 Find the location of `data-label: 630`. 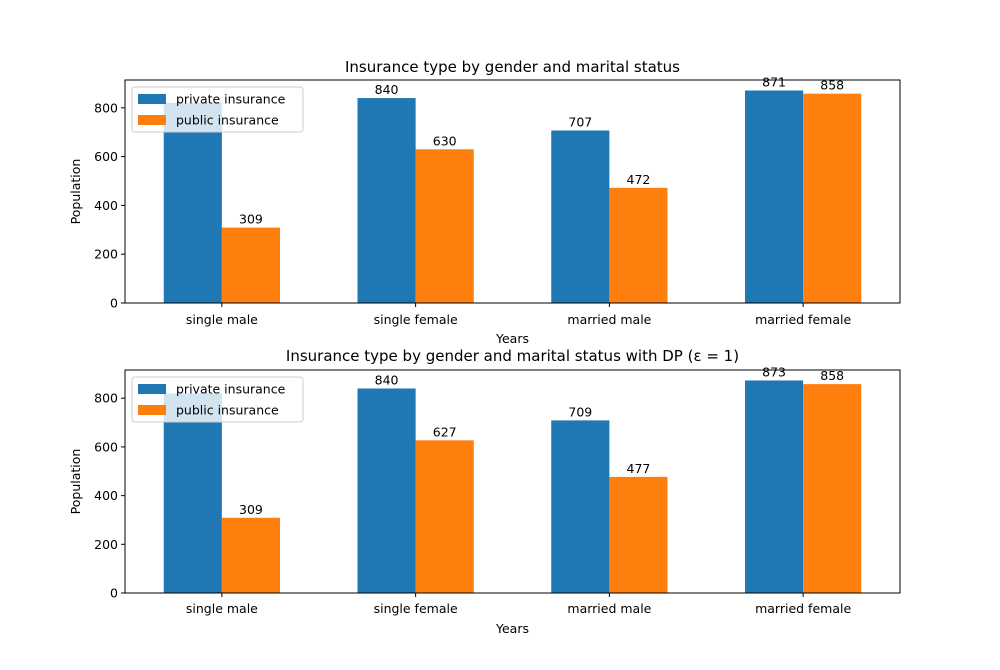

data-label: 630 is located at coordinates (445, 140).